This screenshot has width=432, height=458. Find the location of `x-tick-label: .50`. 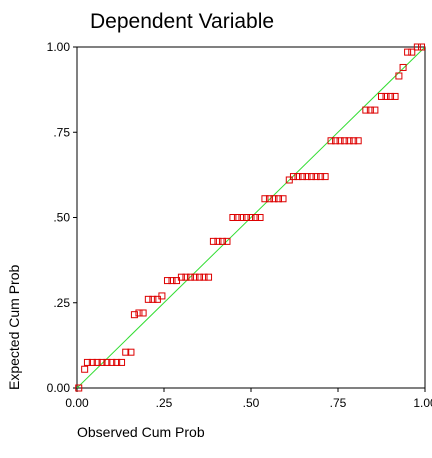

x-tick-label: .50 is located at coordinates (251, 403).